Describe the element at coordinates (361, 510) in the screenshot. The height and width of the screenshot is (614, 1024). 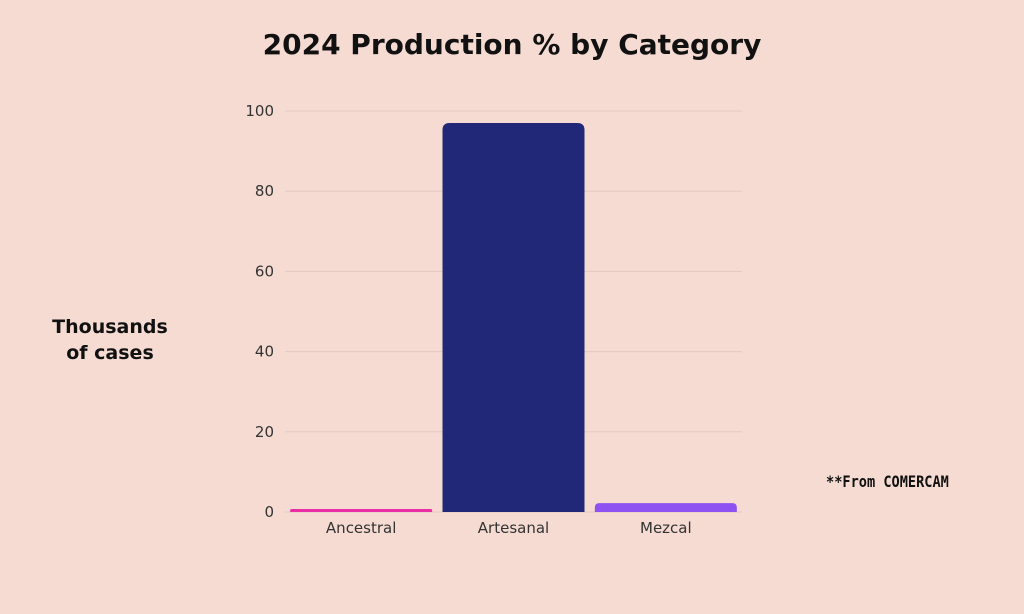
I see `bar-ancestral` at that location.